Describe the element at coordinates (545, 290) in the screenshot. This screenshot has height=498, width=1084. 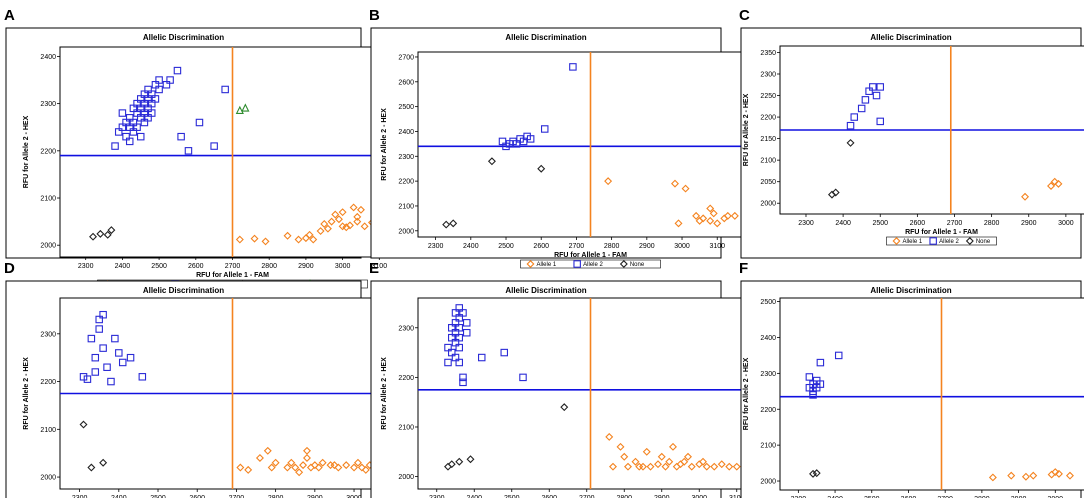
I see `chart-title: Allelic Discrimination` at that location.